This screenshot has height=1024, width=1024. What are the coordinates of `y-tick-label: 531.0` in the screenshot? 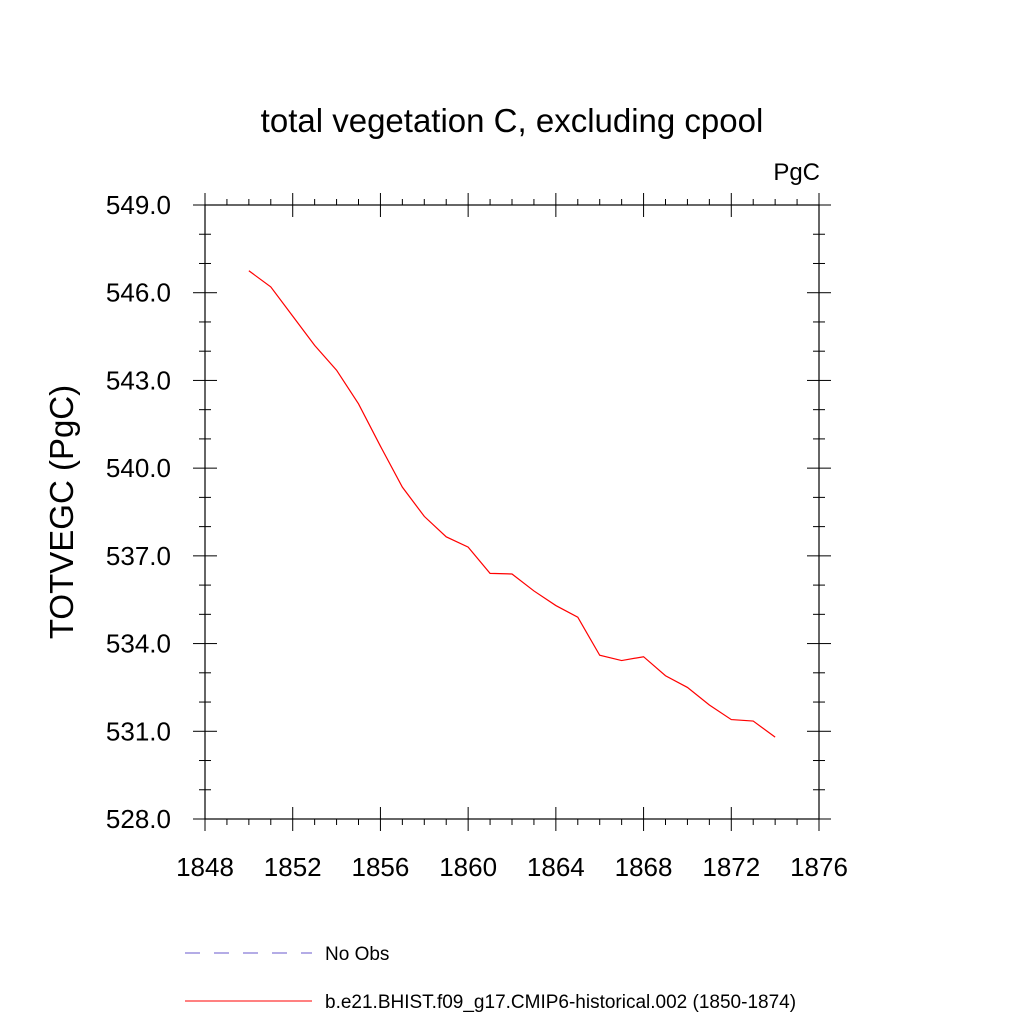 It's located at (138, 731).